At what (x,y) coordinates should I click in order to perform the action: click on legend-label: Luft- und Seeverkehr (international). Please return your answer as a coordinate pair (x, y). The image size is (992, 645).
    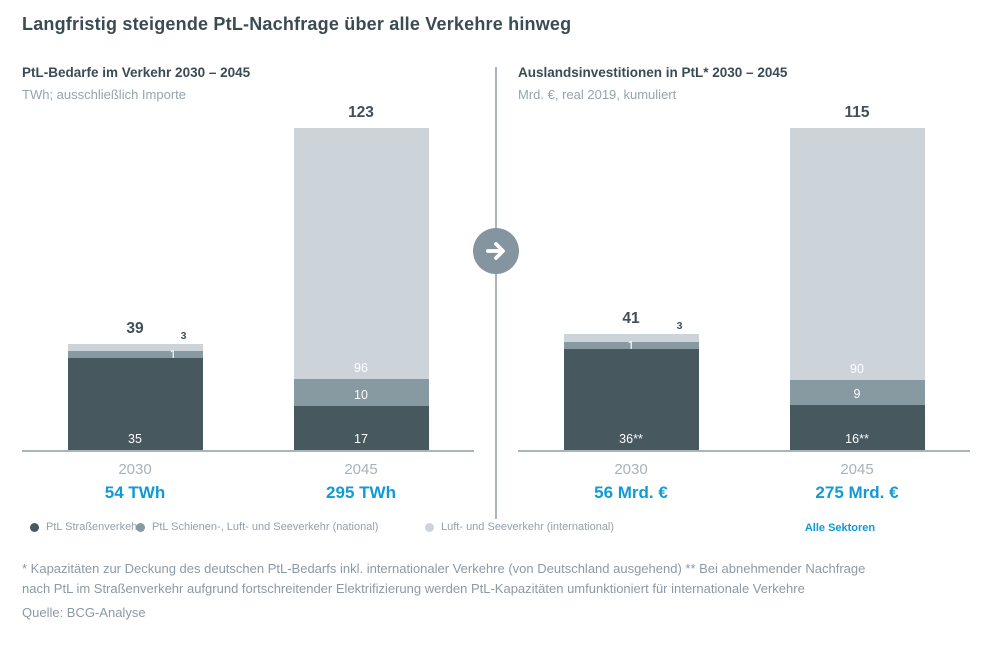
    Looking at the image, I should click on (528, 527).